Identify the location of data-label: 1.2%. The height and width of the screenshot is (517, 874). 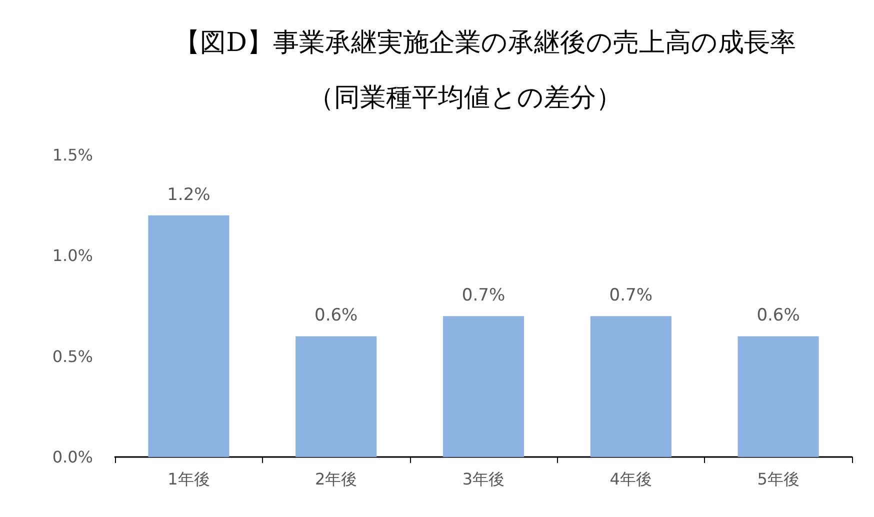
(188, 194).